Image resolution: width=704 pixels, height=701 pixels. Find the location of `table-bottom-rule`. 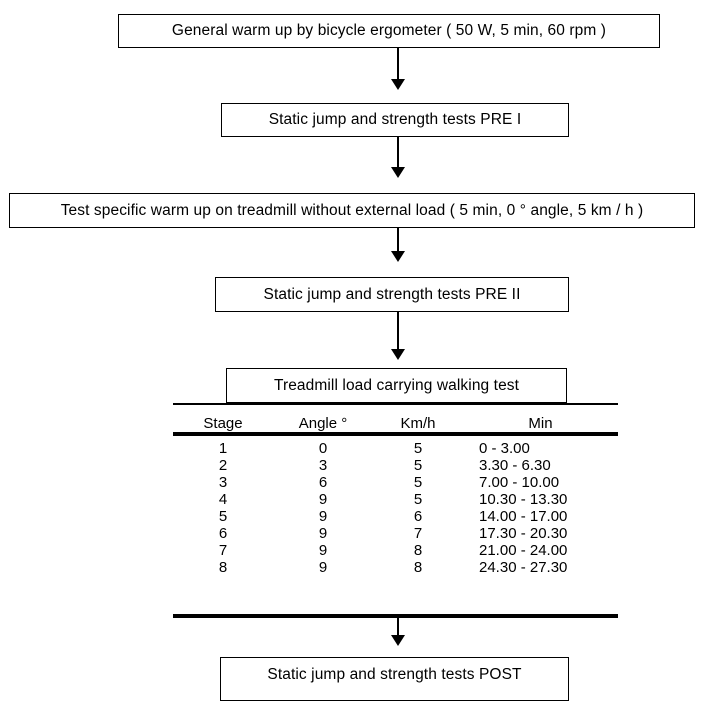

table-bottom-rule is located at coordinates (395, 616).